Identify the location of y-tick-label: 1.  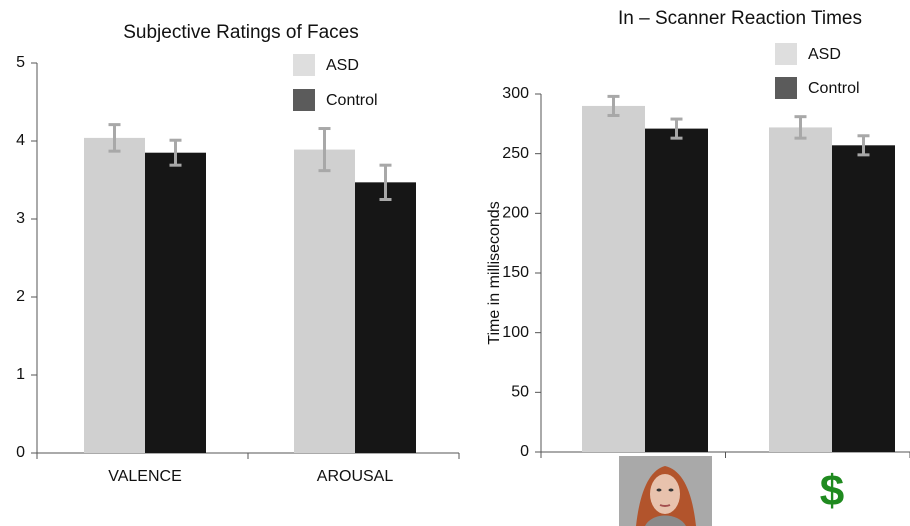
(20, 374).